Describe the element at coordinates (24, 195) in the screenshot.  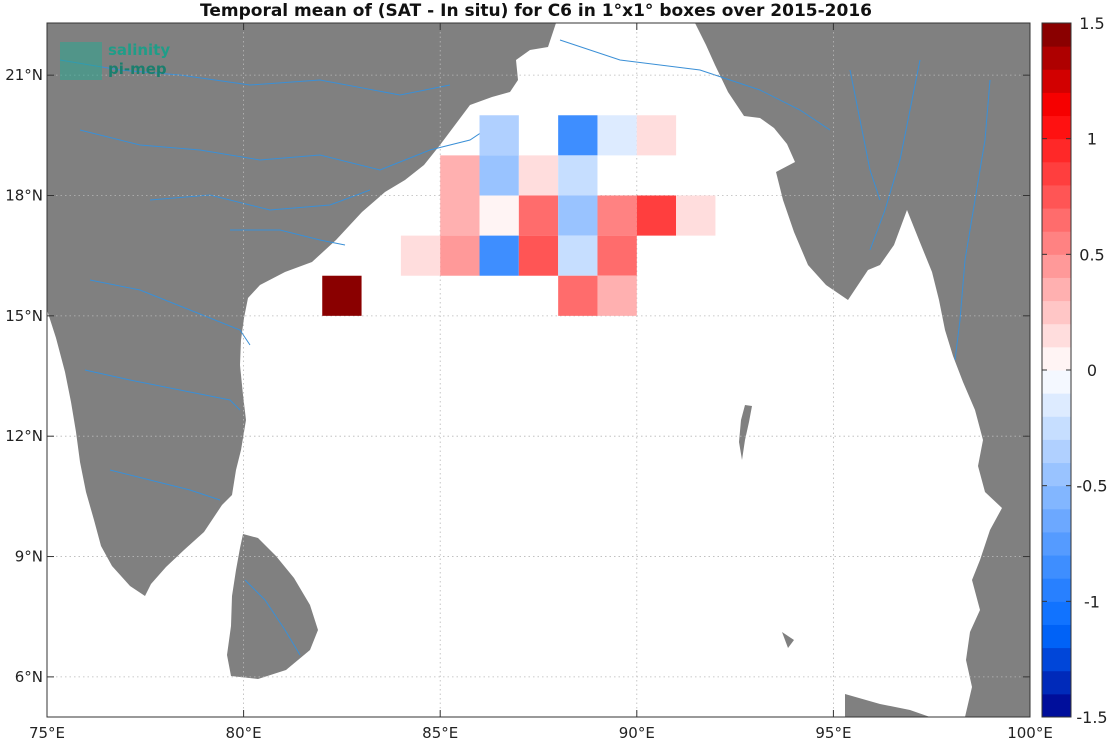
I see `y-tick-label: 18°N` at that location.